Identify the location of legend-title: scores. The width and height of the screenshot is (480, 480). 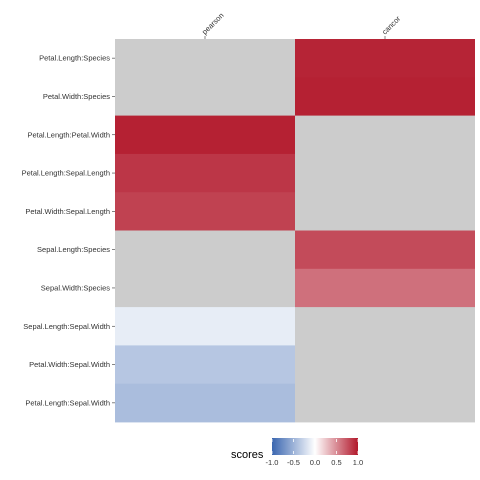
(247, 455).